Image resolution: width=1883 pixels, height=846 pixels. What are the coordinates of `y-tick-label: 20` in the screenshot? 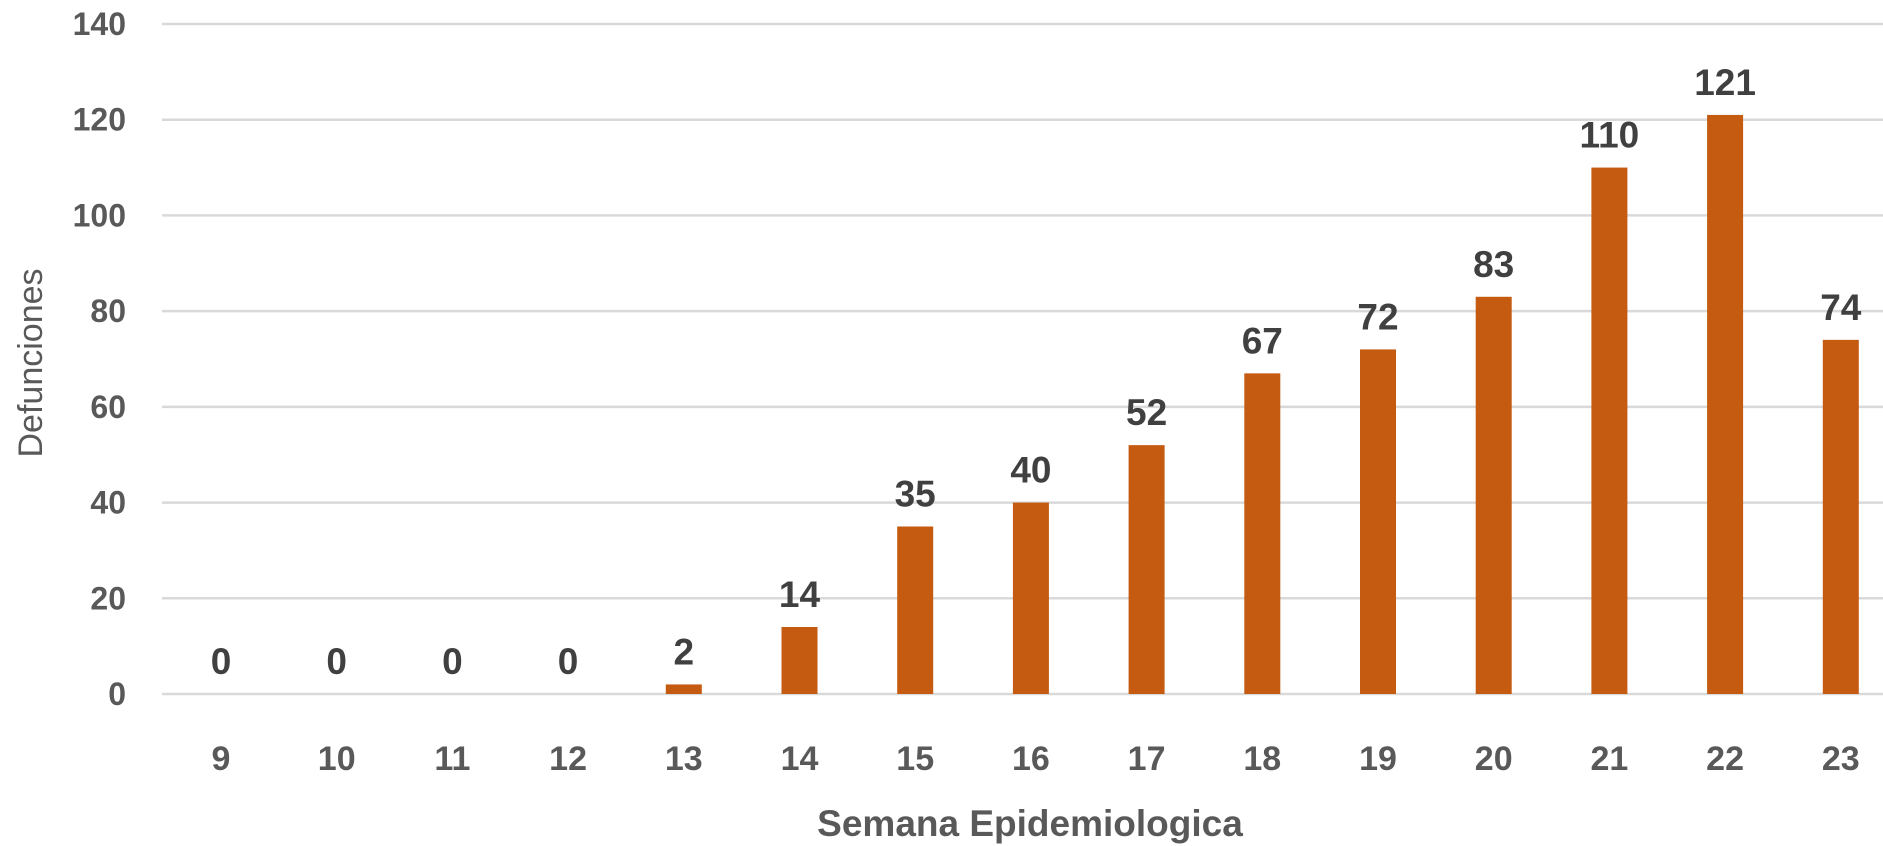 It's located at (108, 598).